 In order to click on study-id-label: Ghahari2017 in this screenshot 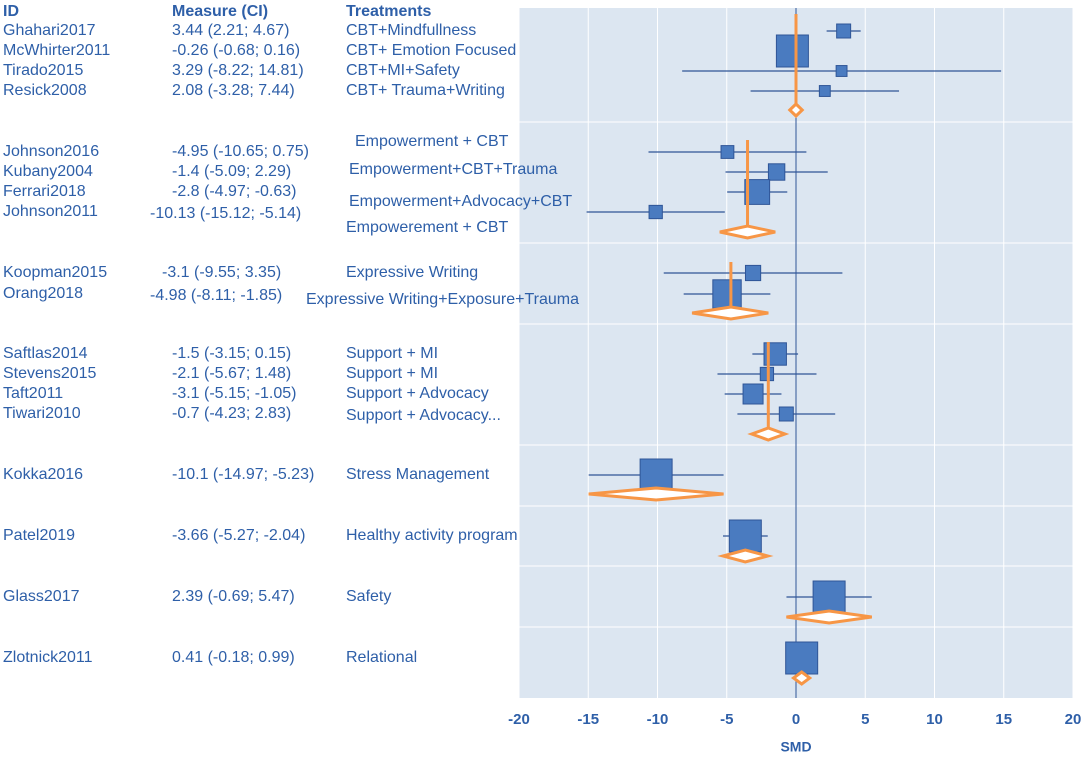, I will do `click(49, 30)`.